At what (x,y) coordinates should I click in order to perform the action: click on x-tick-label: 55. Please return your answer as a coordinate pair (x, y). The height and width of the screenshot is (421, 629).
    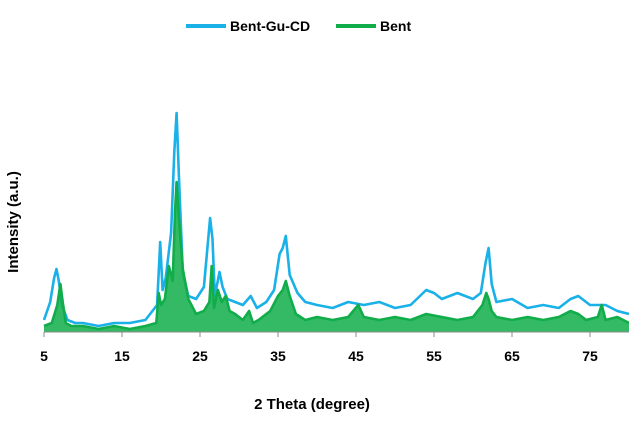
    Looking at the image, I should click on (434, 356).